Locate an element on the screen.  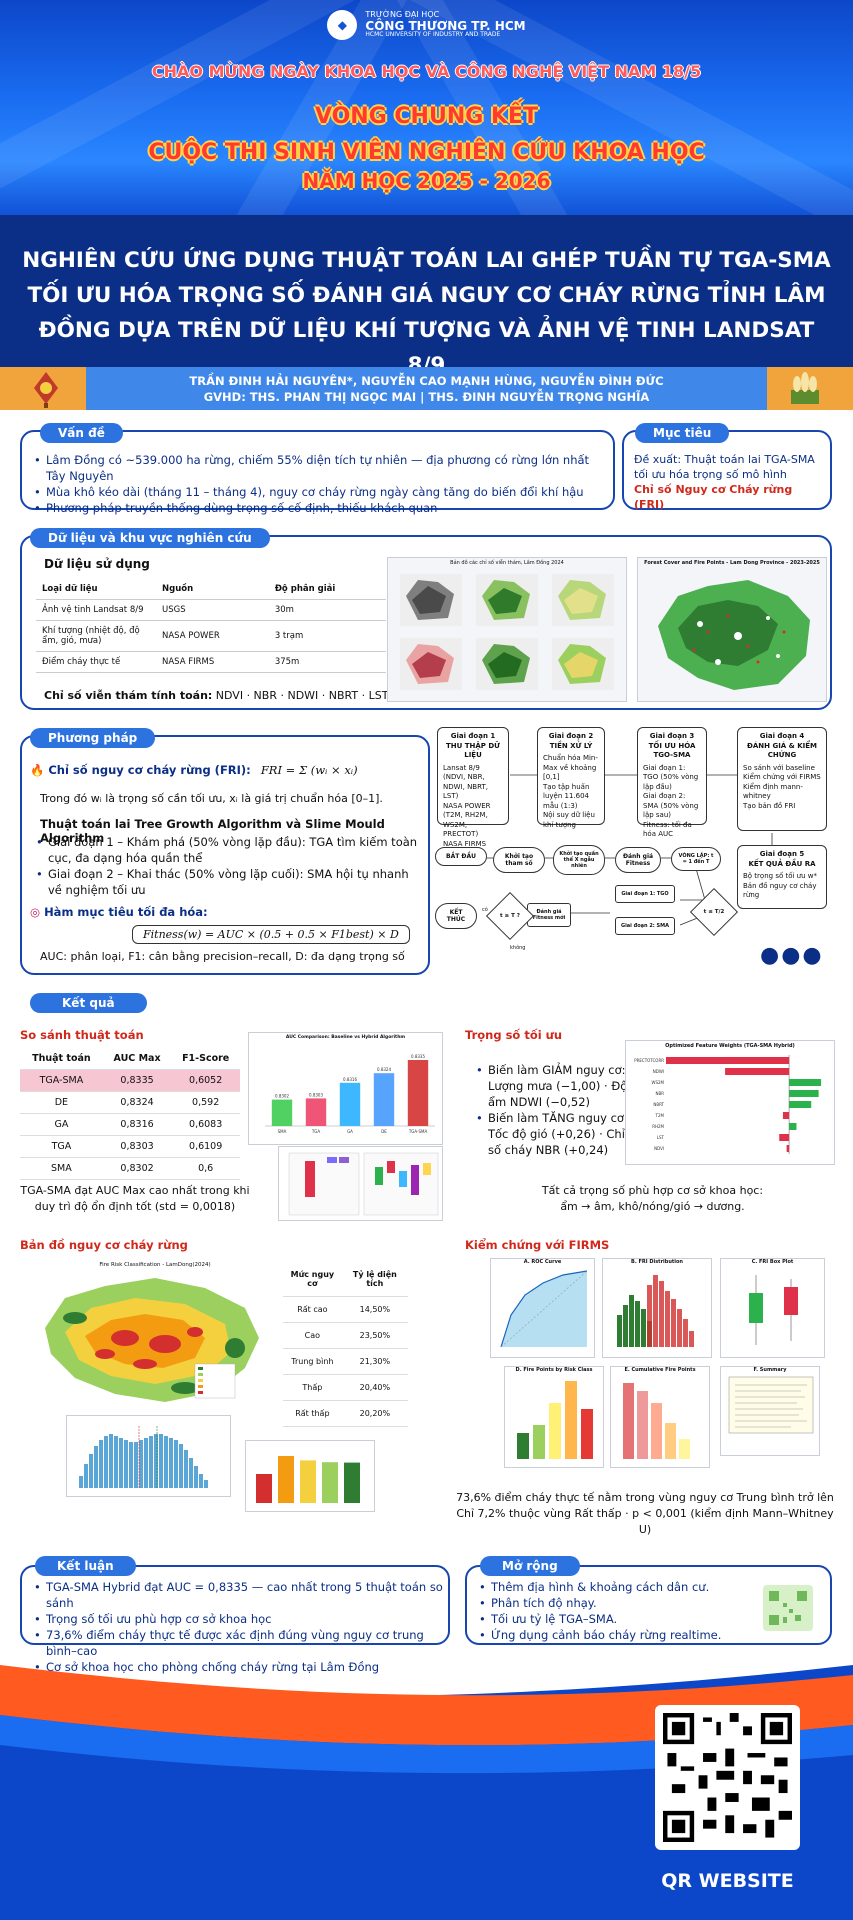
weight-tick-label: NDVI is located at coordinates (659, 1148).